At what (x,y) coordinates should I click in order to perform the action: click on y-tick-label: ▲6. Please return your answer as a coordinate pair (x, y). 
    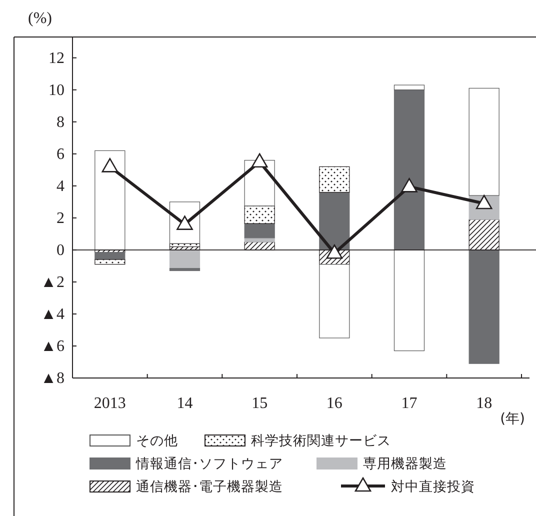
    Looking at the image, I should click on (52, 346).